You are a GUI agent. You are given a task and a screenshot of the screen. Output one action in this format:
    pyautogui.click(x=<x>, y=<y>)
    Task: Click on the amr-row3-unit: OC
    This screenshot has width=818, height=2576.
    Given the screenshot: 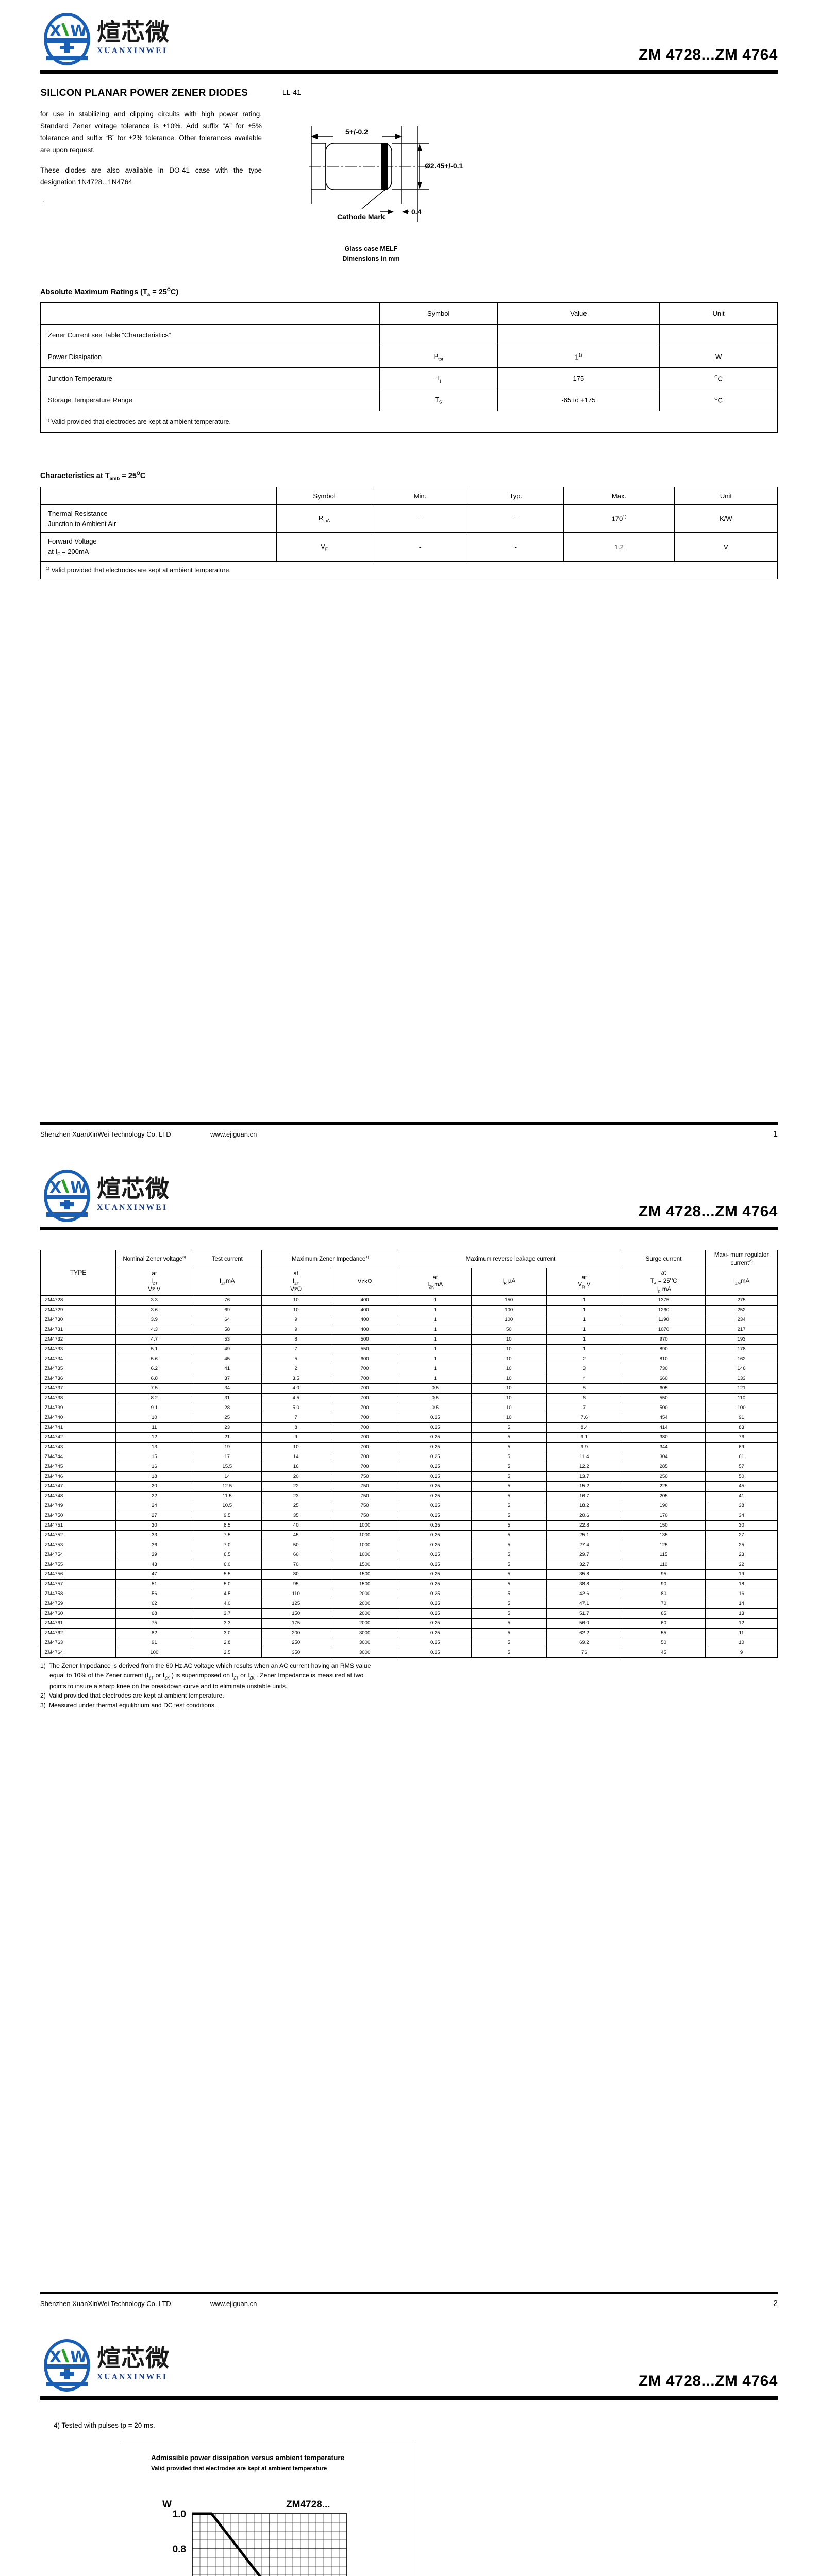 What is the action you would take?
    pyautogui.click(x=718, y=400)
    